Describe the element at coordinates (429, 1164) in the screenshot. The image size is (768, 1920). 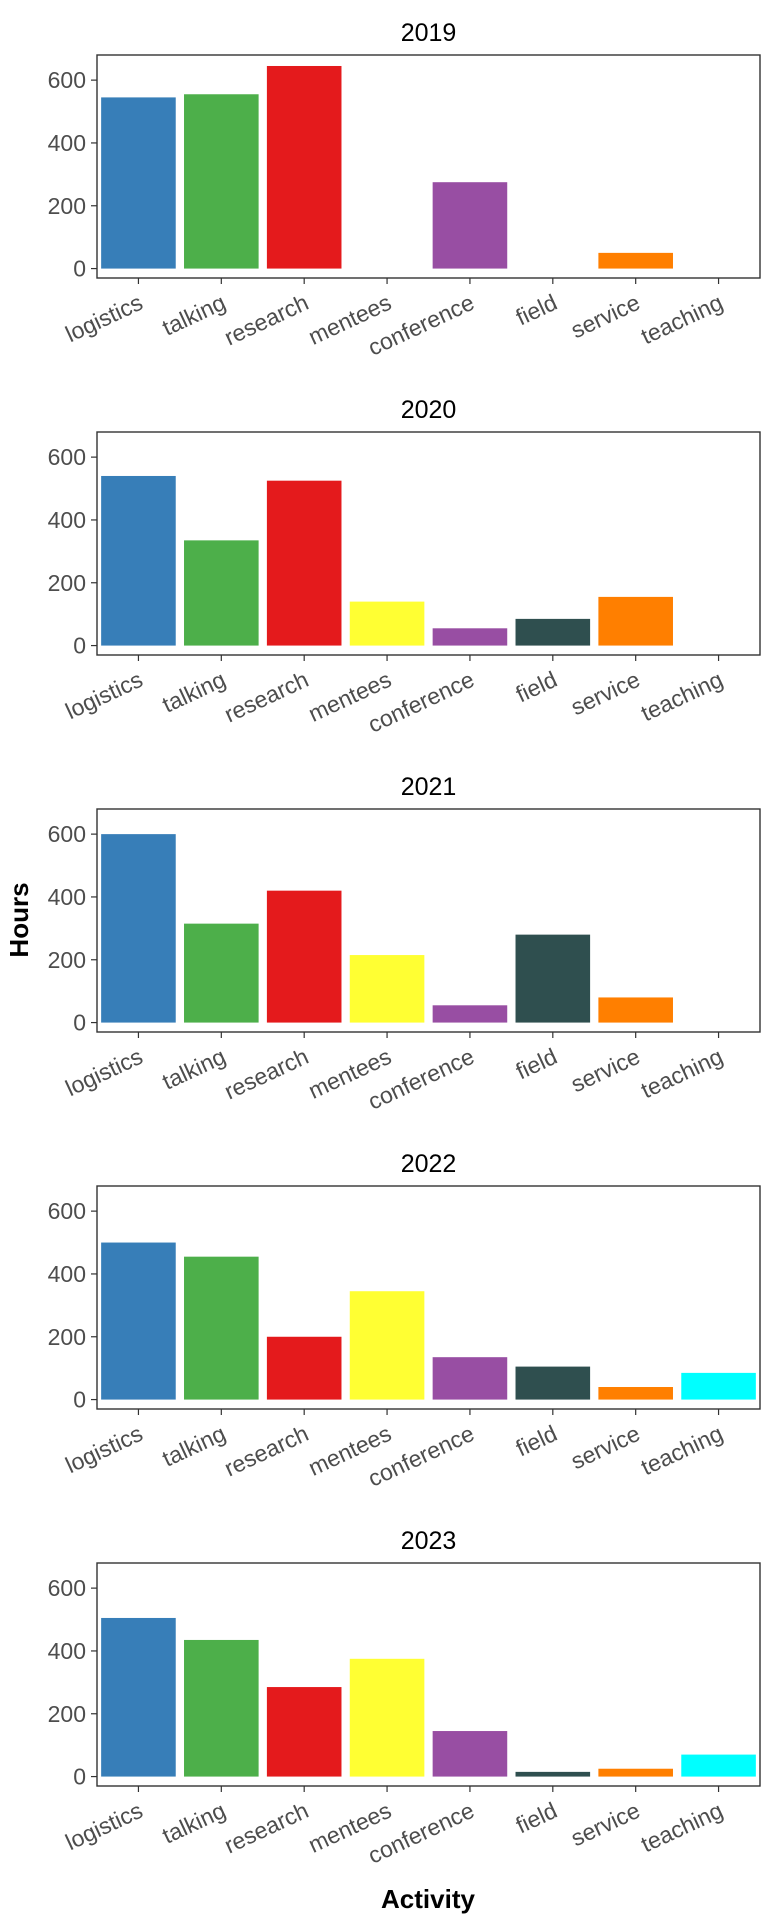
I see `panel-title: 2022` at that location.